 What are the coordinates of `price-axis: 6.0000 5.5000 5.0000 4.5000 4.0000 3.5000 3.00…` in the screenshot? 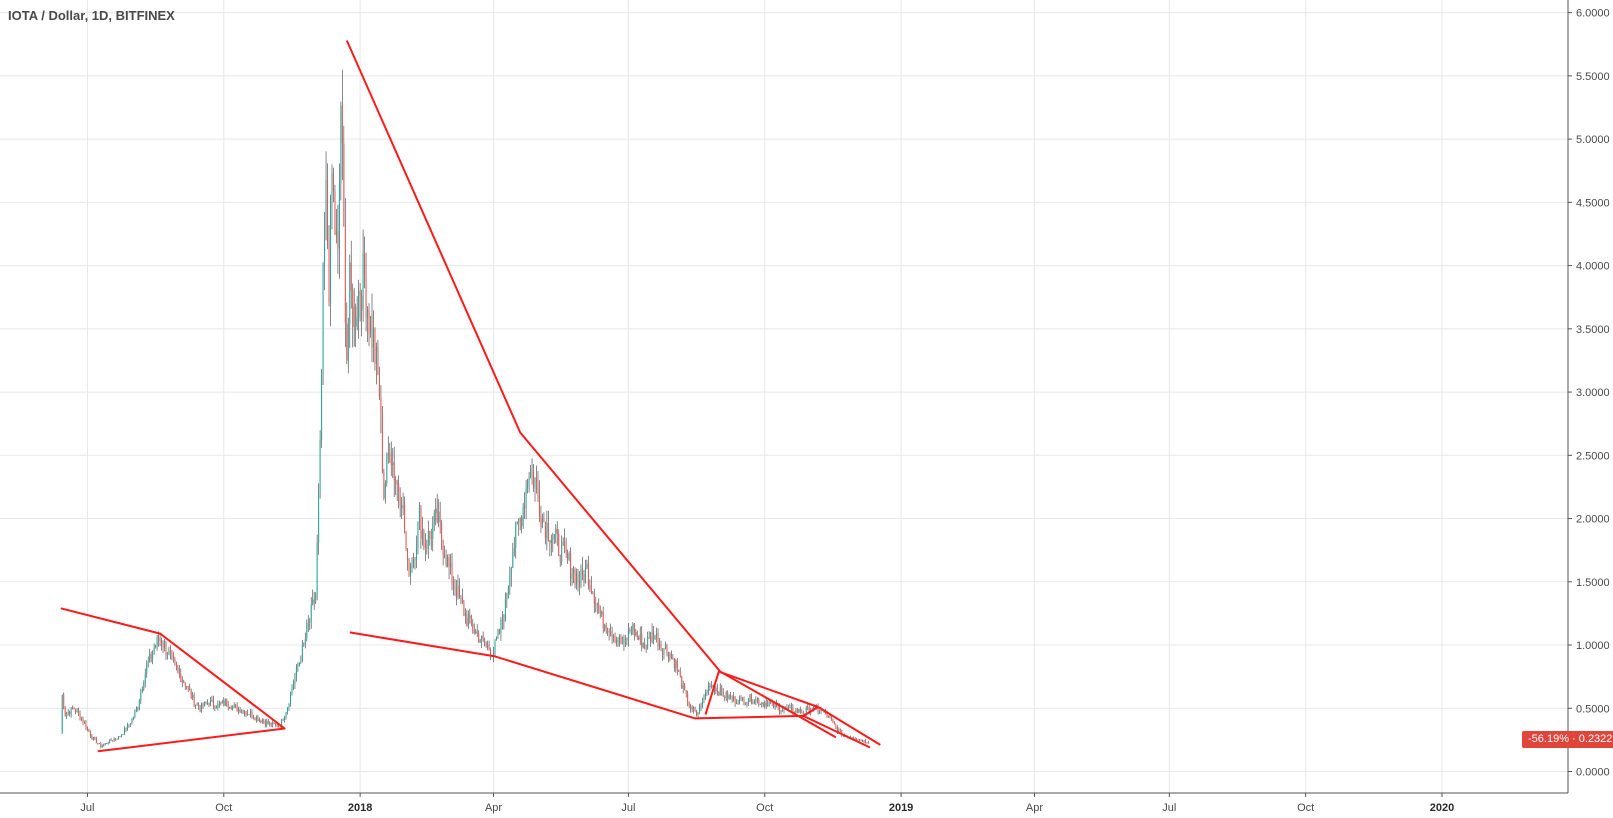 It's located at (1589, 393).